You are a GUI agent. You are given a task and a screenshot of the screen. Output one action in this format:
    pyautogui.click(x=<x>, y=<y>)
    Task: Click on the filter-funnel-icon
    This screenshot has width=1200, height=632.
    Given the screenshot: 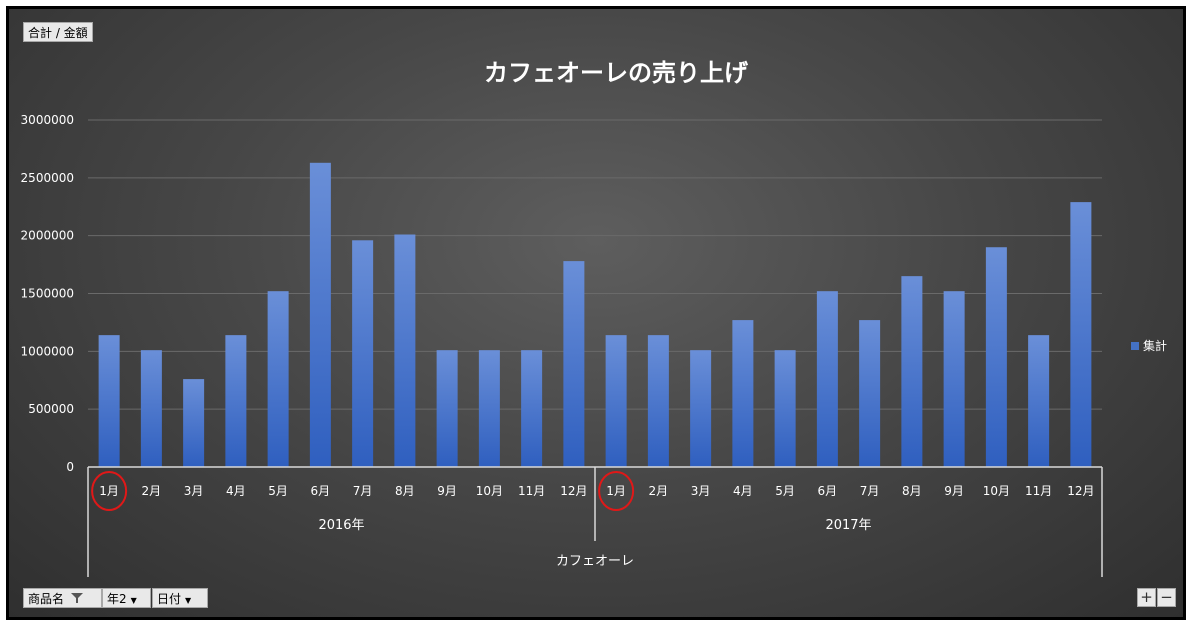 What is the action you would take?
    pyautogui.click(x=77, y=600)
    